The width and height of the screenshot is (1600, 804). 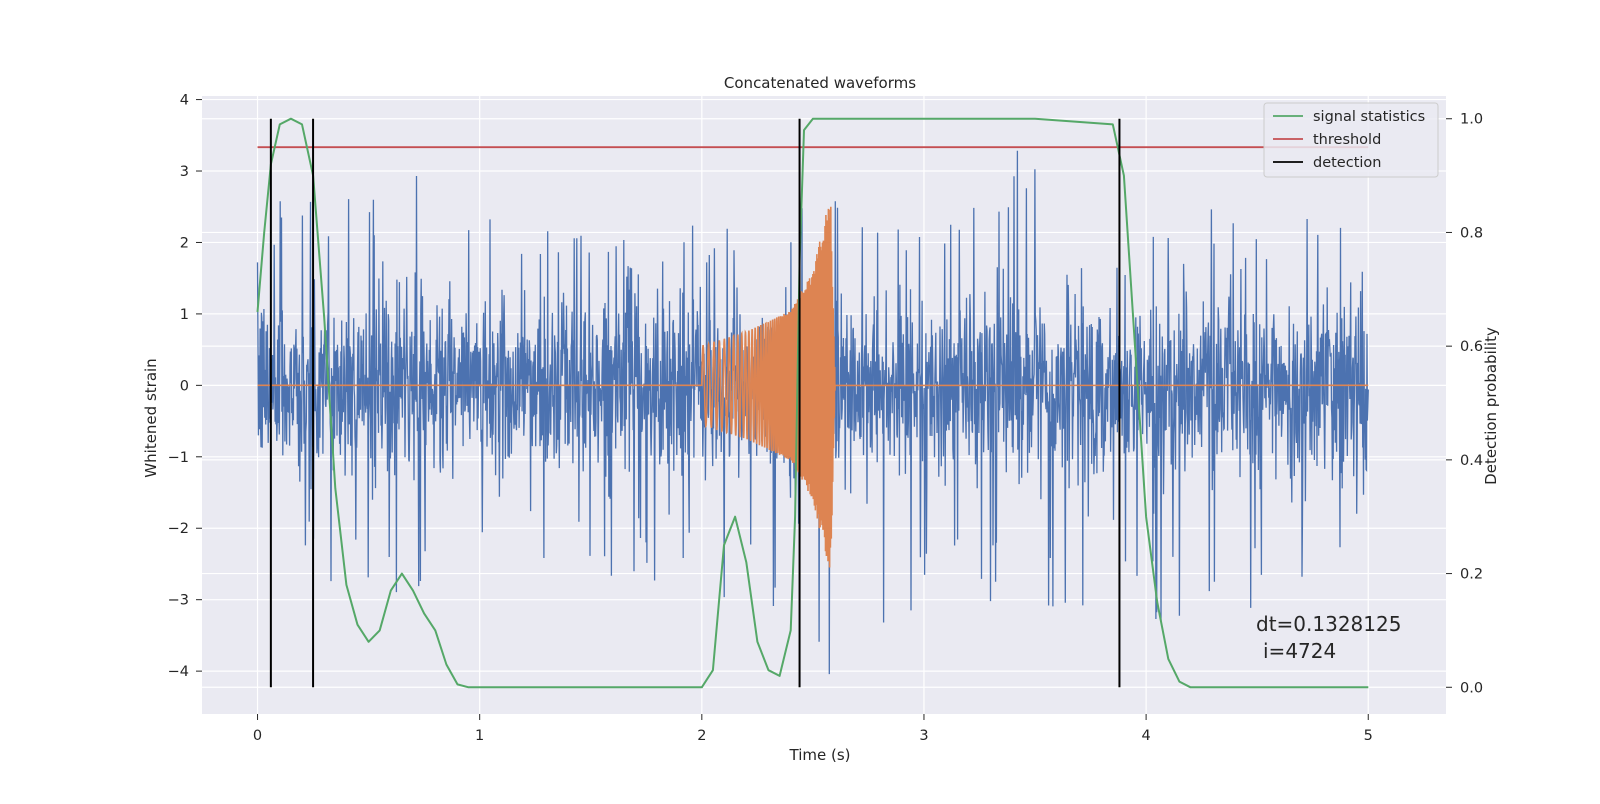 What do you see at coordinates (1471, 688) in the screenshot?
I see `y2-tick-label: 0.0` at bounding box center [1471, 688].